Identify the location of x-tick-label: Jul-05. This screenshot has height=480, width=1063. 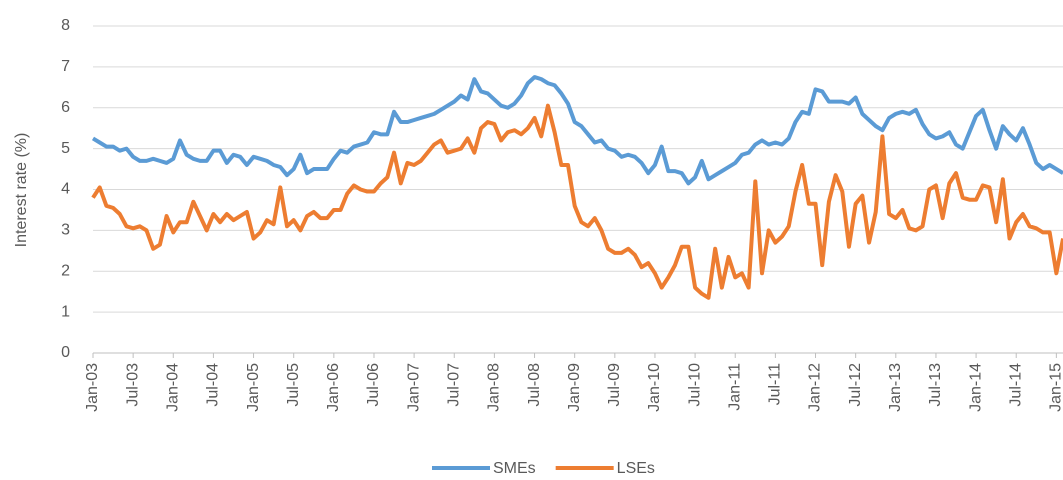
(293, 385).